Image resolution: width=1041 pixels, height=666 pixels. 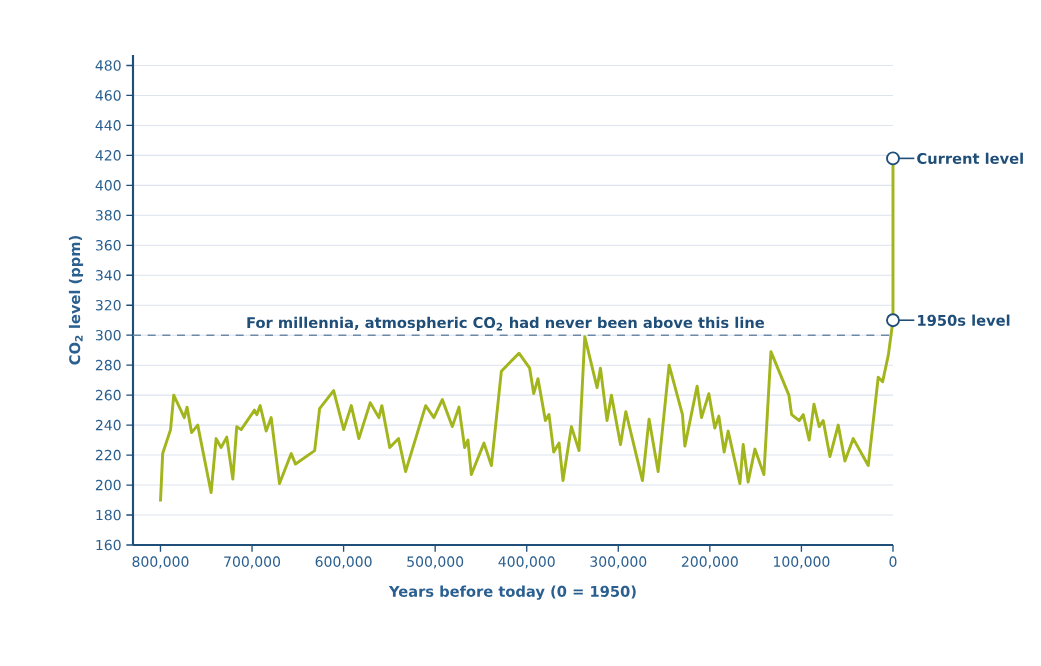 I want to click on y-tick-label: 180, so click(x=108, y=515).